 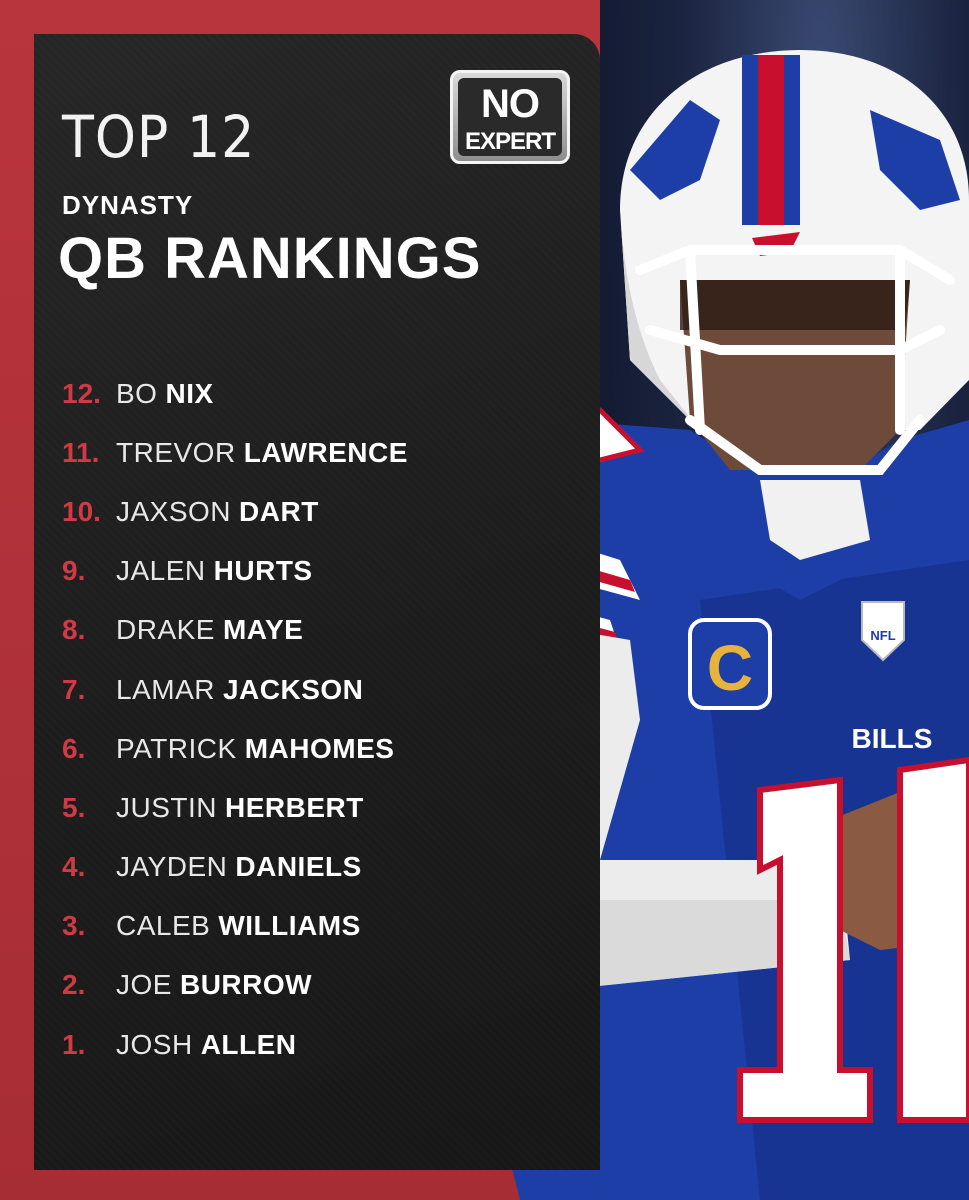 What do you see at coordinates (159, 137) in the screenshot?
I see `headline-top: TOP 12` at bounding box center [159, 137].